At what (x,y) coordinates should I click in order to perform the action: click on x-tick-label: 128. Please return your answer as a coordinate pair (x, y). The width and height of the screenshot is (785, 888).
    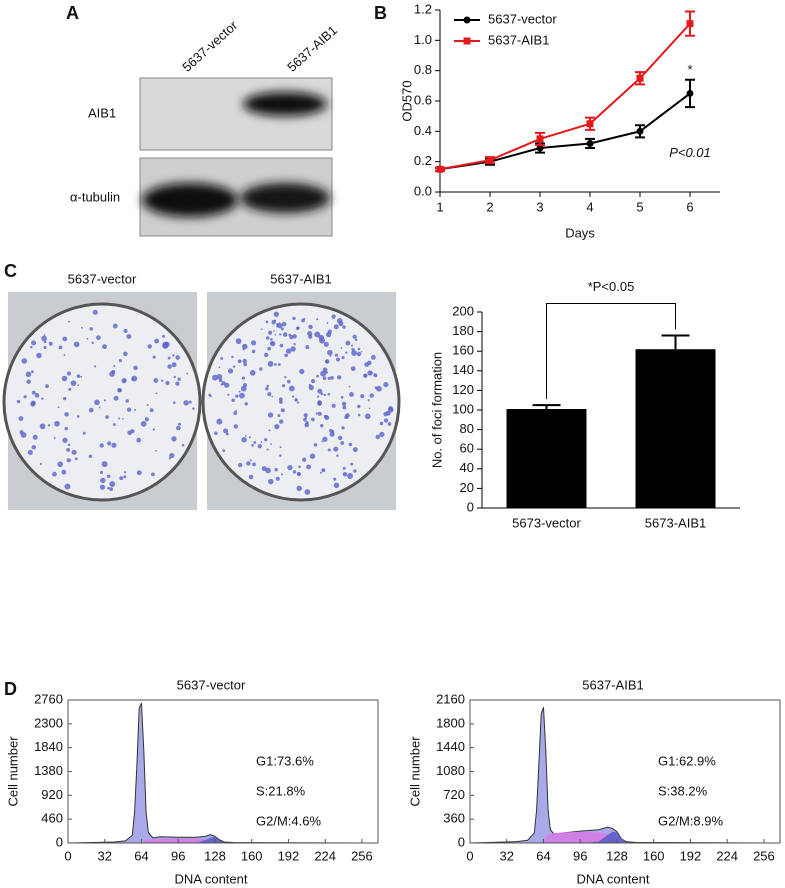
    Looking at the image, I should click on (617, 855).